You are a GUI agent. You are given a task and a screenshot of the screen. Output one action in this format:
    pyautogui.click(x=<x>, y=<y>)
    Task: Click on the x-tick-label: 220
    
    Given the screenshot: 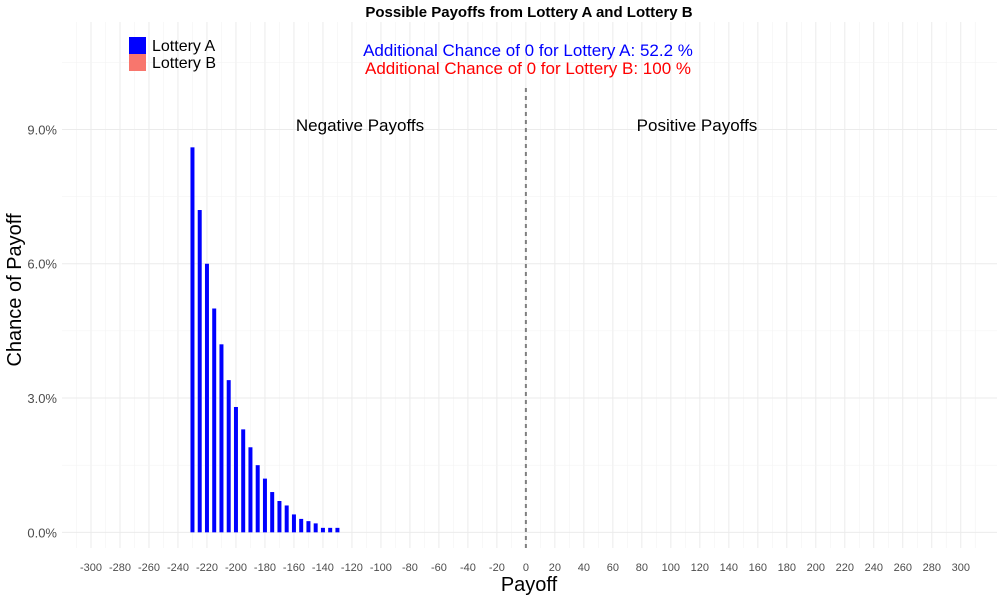 What is the action you would take?
    pyautogui.click(x=845, y=568)
    